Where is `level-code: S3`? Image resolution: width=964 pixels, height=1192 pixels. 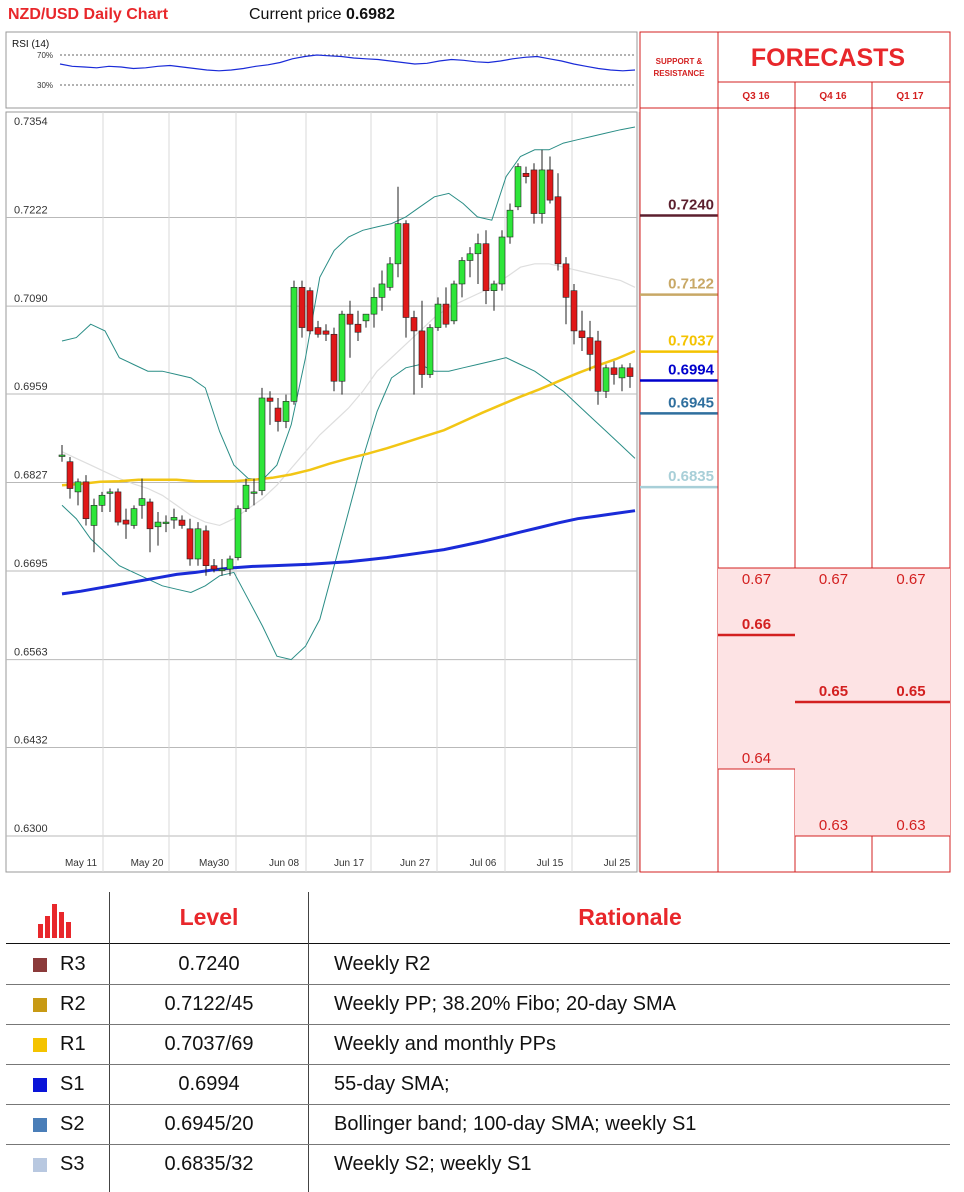 level-code: S3 is located at coordinates (72, 1164).